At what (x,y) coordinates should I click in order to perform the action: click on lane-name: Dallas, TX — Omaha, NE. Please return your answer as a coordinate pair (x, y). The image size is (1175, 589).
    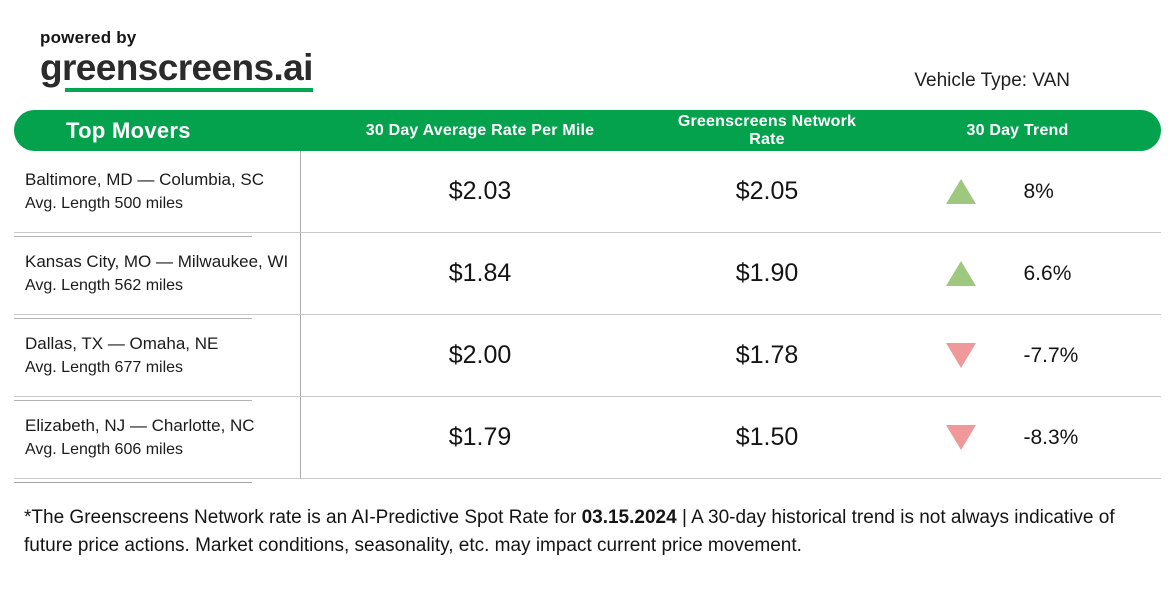
    Looking at the image, I should click on (122, 343).